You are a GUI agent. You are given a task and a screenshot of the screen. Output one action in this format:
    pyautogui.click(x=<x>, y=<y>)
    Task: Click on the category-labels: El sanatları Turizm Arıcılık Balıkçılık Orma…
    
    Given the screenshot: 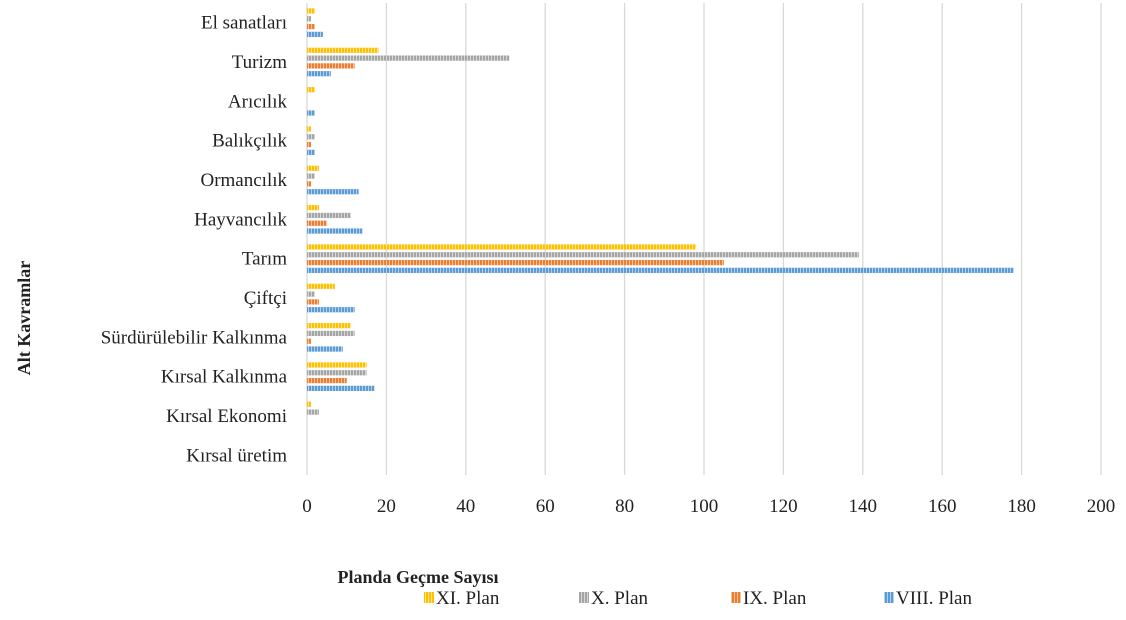 What is the action you would take?
    pyautogui.click(x=194, y=240)
    